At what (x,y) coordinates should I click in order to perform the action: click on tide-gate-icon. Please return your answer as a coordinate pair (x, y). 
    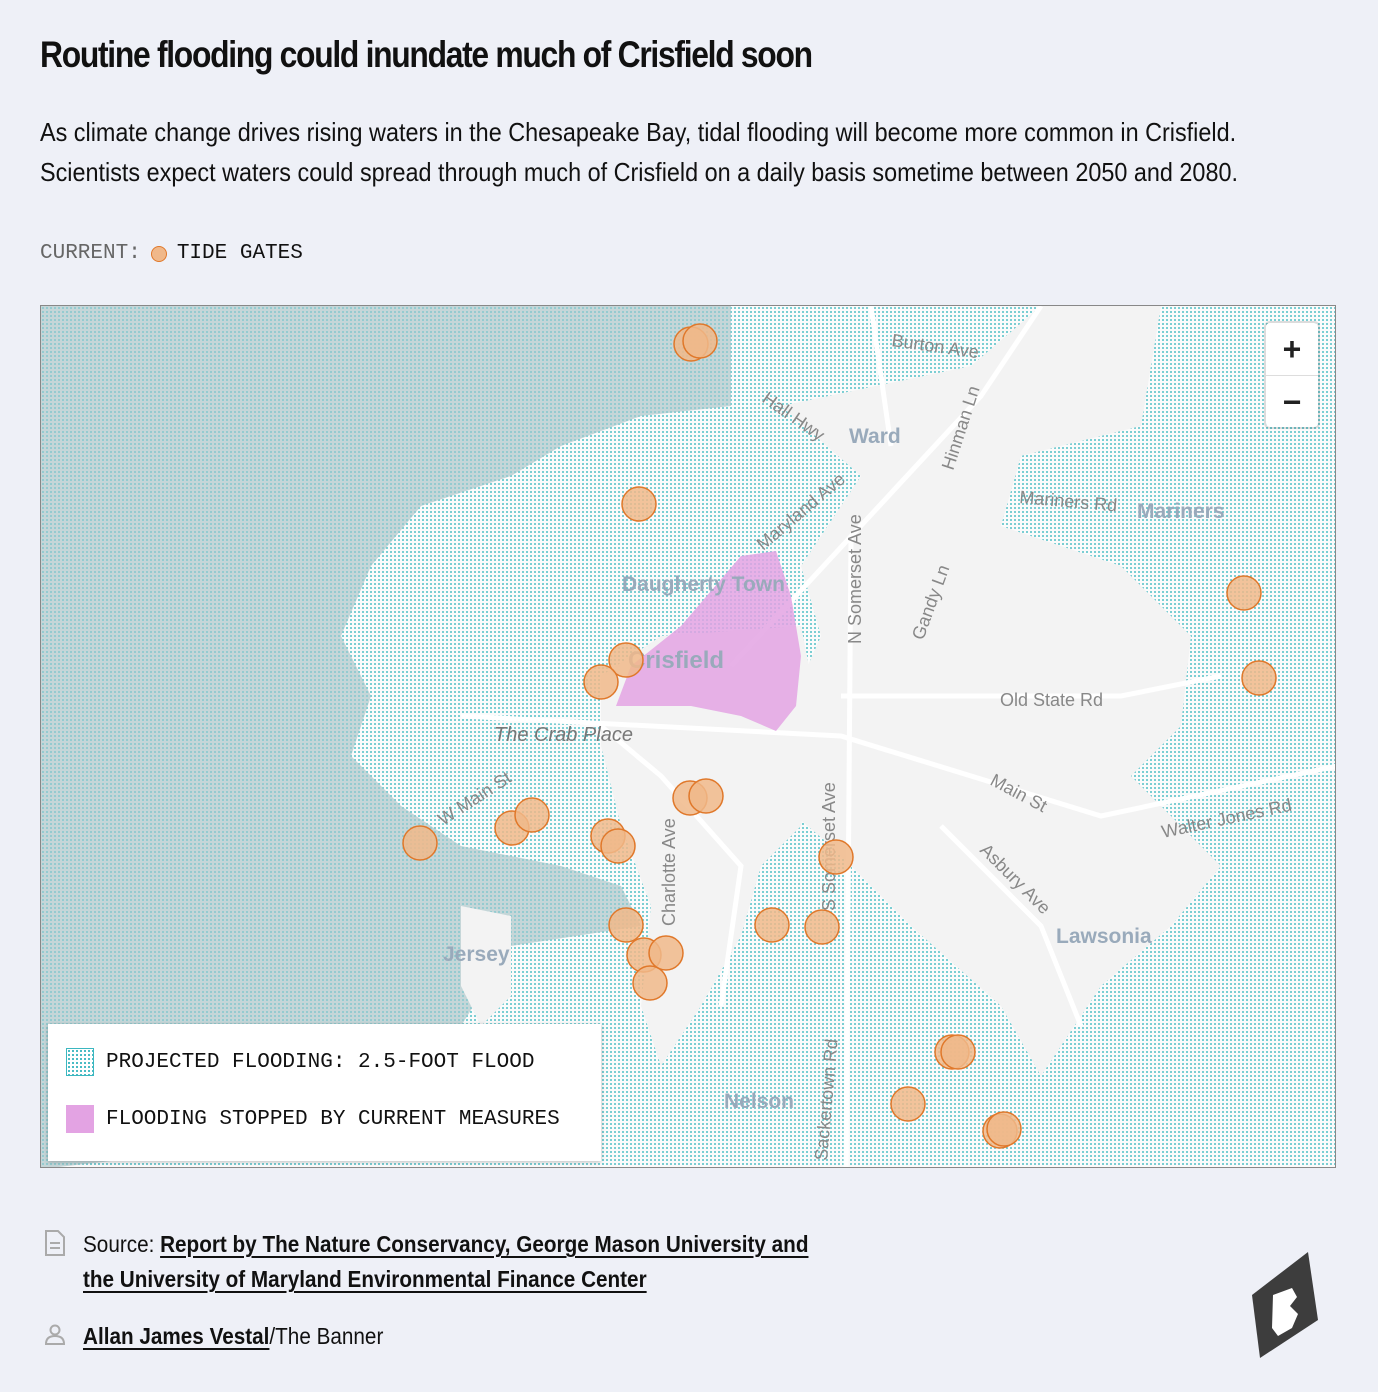
    Looking at the image, I should click on (158, 253).